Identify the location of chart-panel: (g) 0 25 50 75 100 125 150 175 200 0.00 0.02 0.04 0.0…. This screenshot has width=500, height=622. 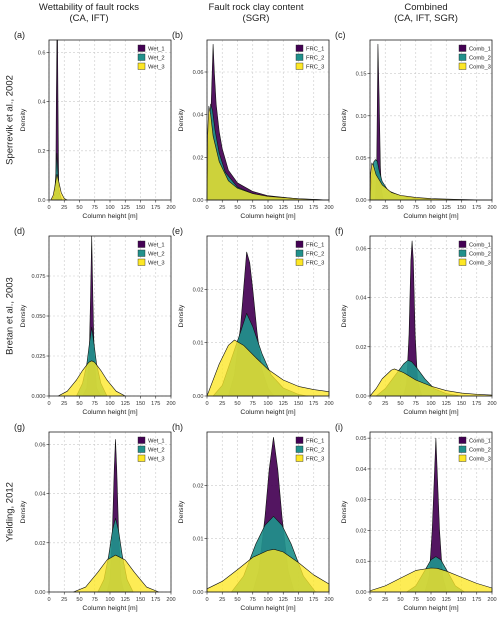
(95, 517).